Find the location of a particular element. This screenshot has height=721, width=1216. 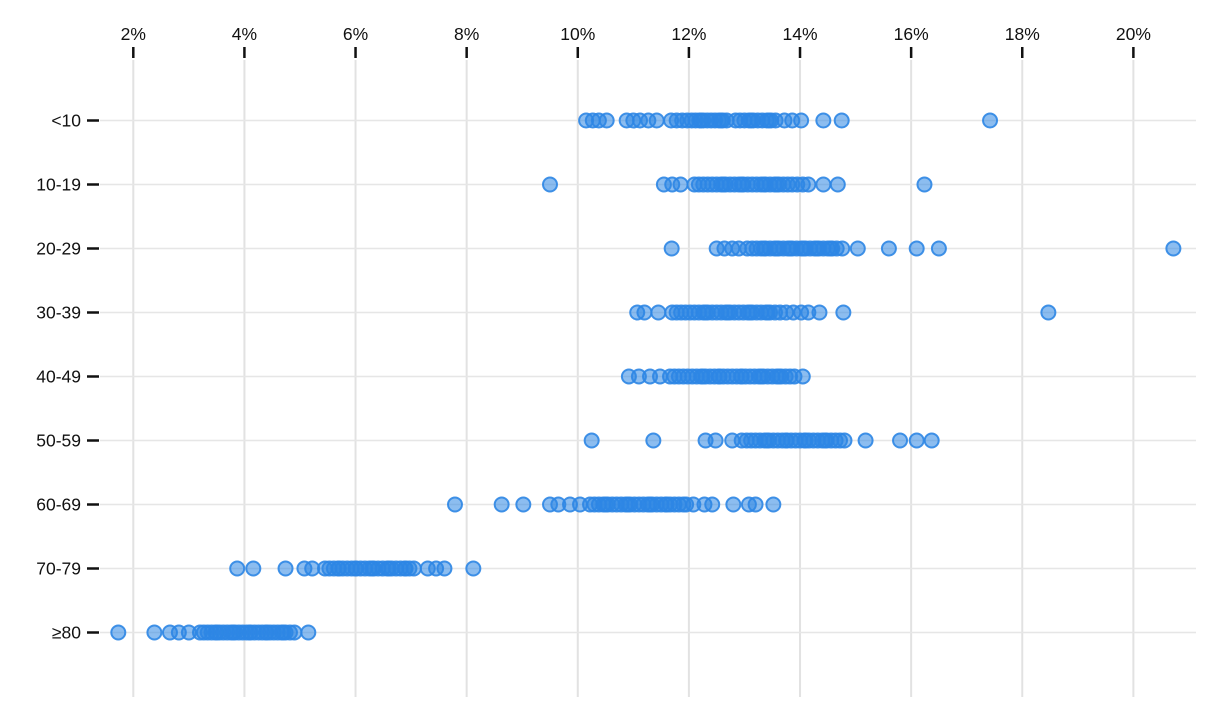

y-tick-label: ≥80 is located at coordinates (66, 633).